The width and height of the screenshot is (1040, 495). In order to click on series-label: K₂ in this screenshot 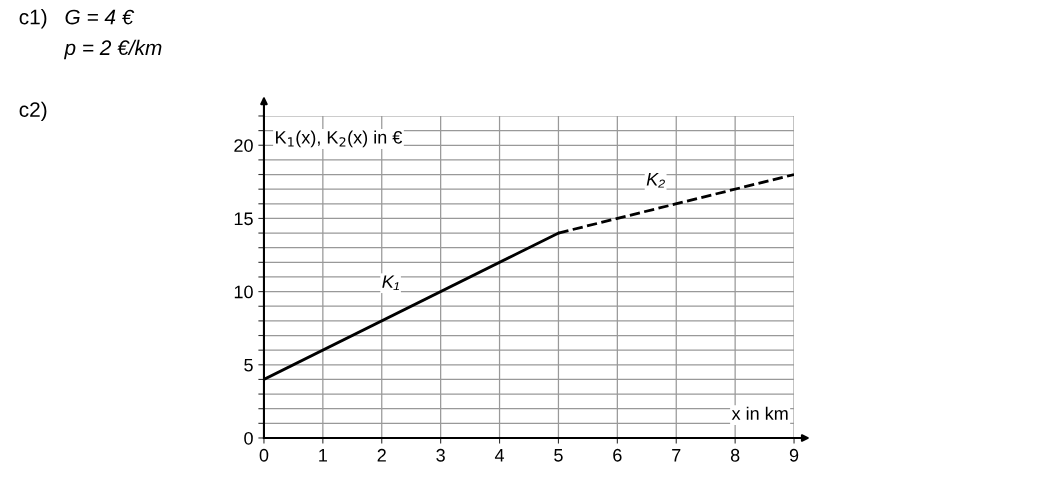, I will do `click(655, 180)`.